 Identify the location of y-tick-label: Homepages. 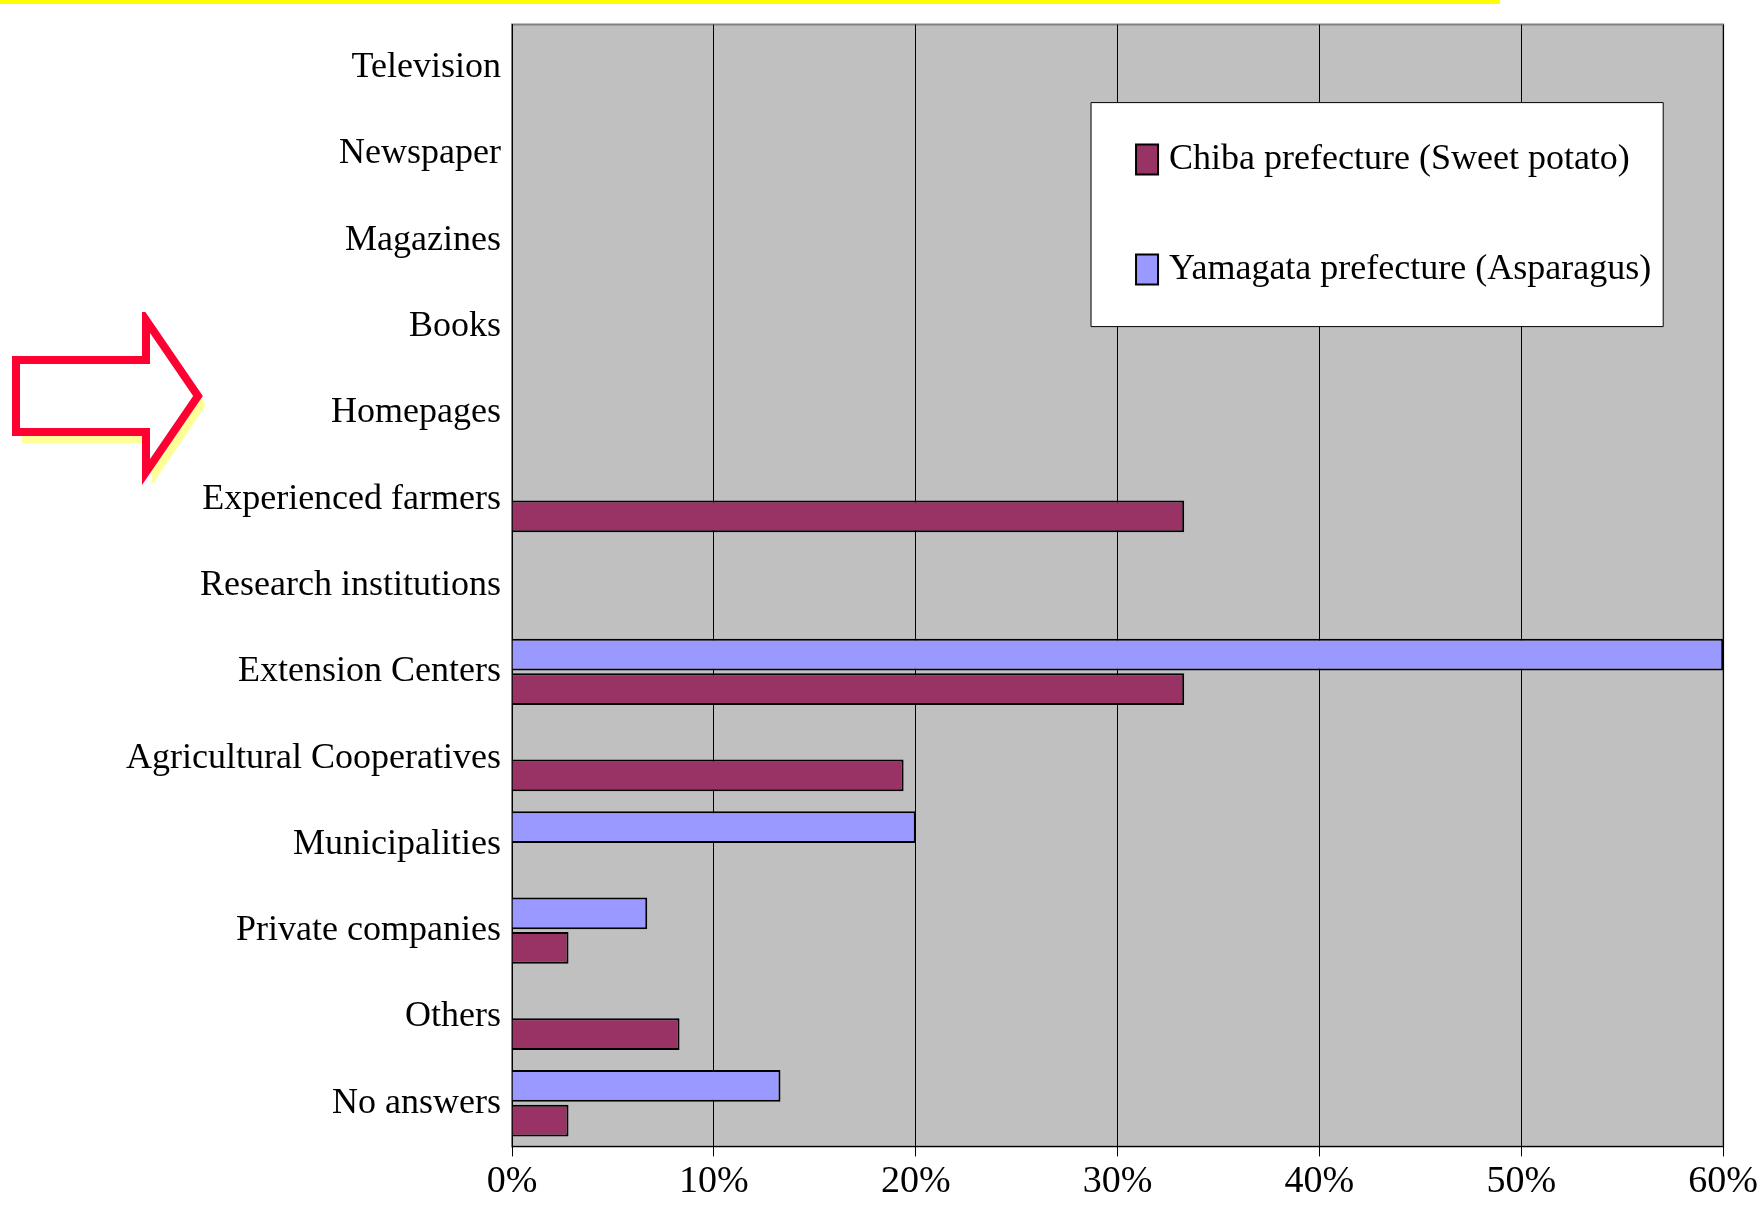
(416, 410).